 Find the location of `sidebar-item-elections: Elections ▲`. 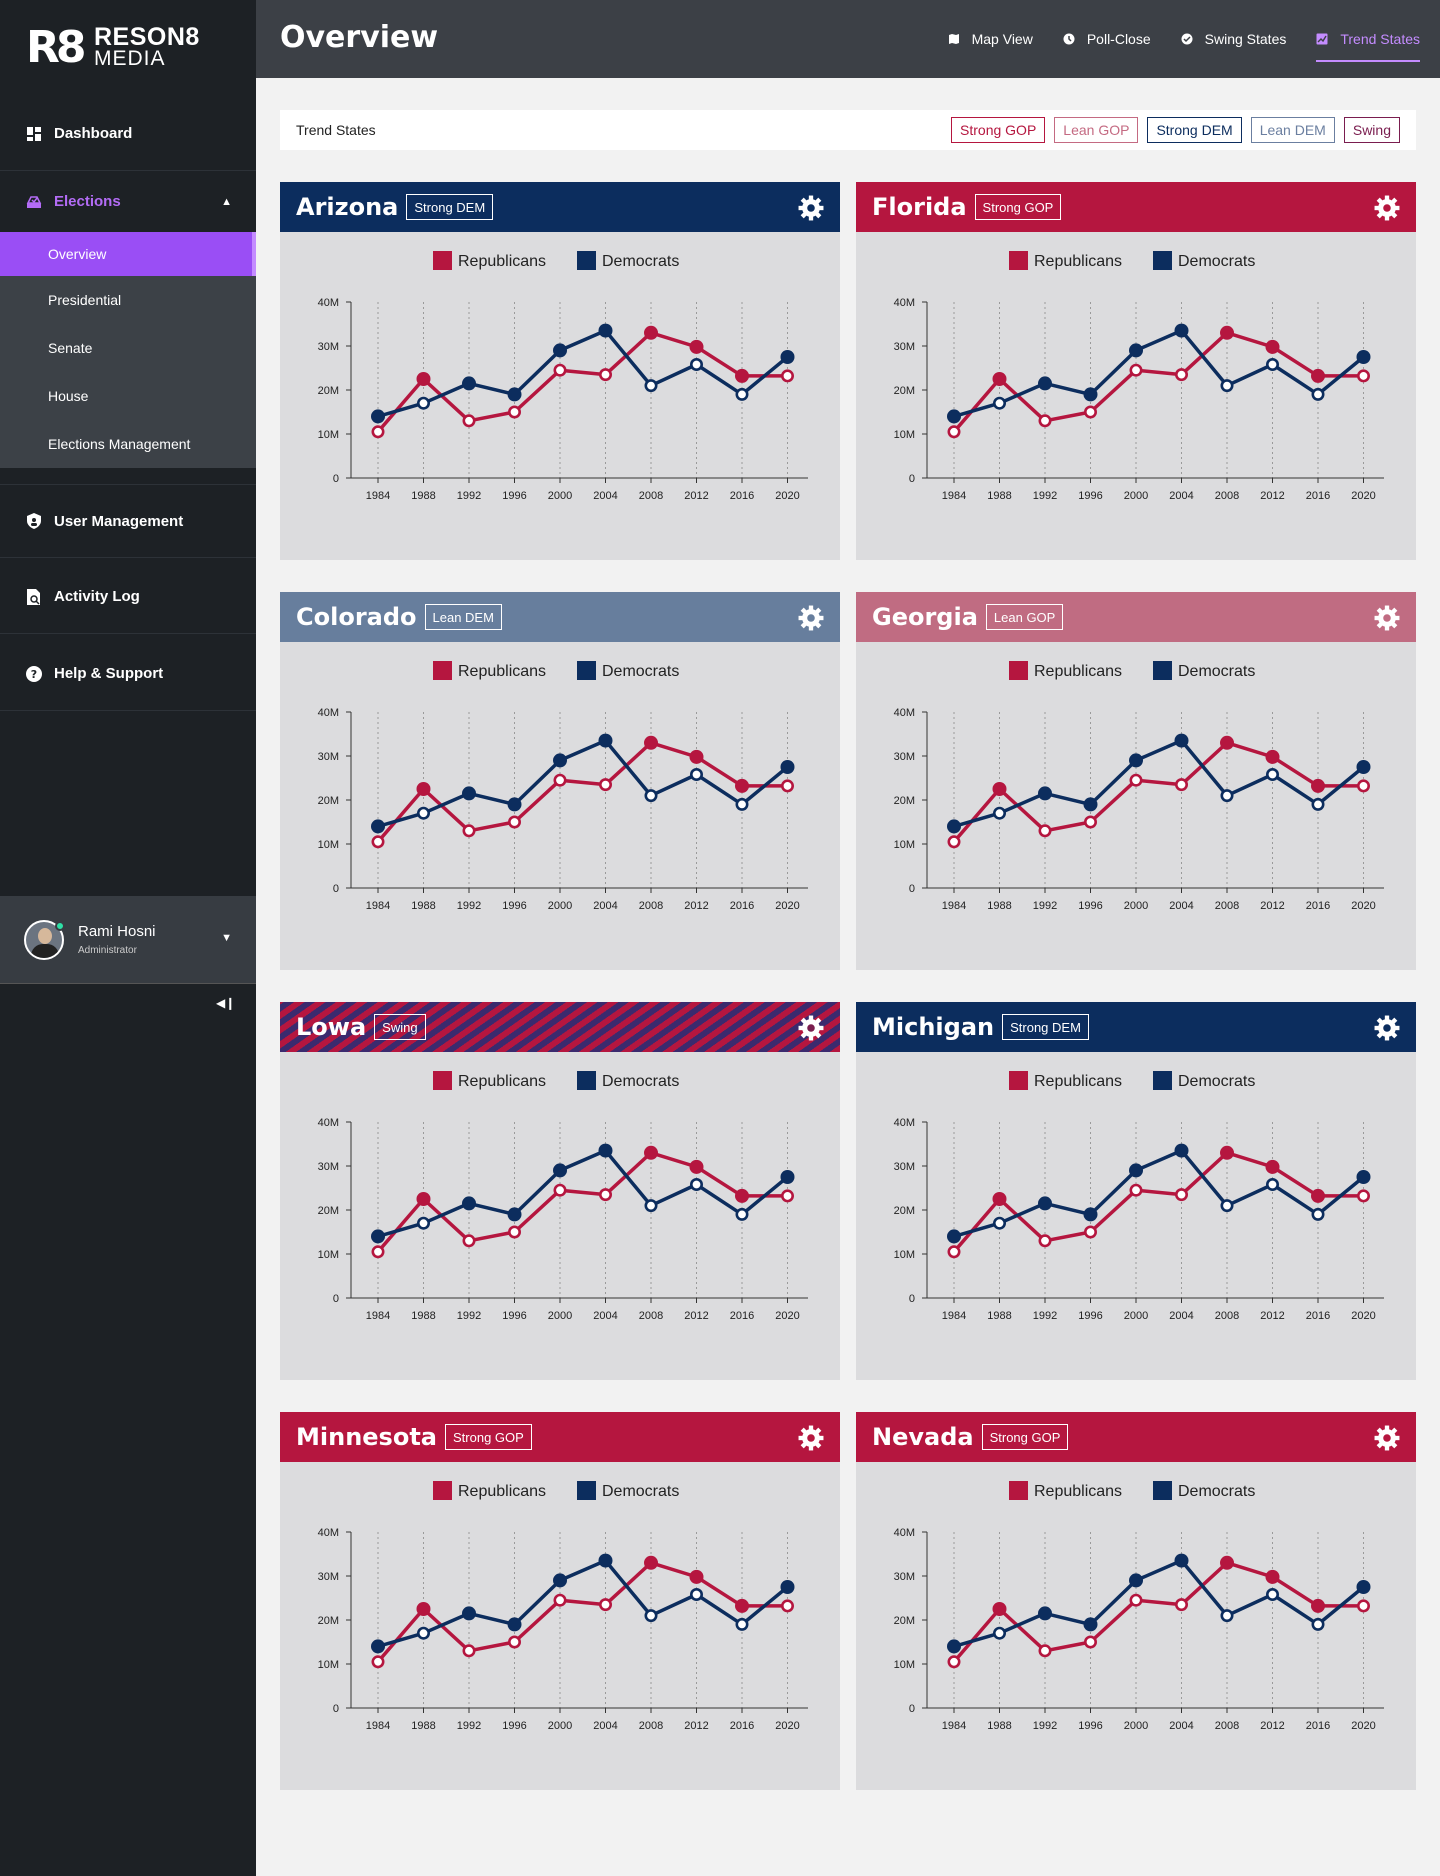

sidebar-item-elections: Elections ▲ is located at coordinates (128, 201).